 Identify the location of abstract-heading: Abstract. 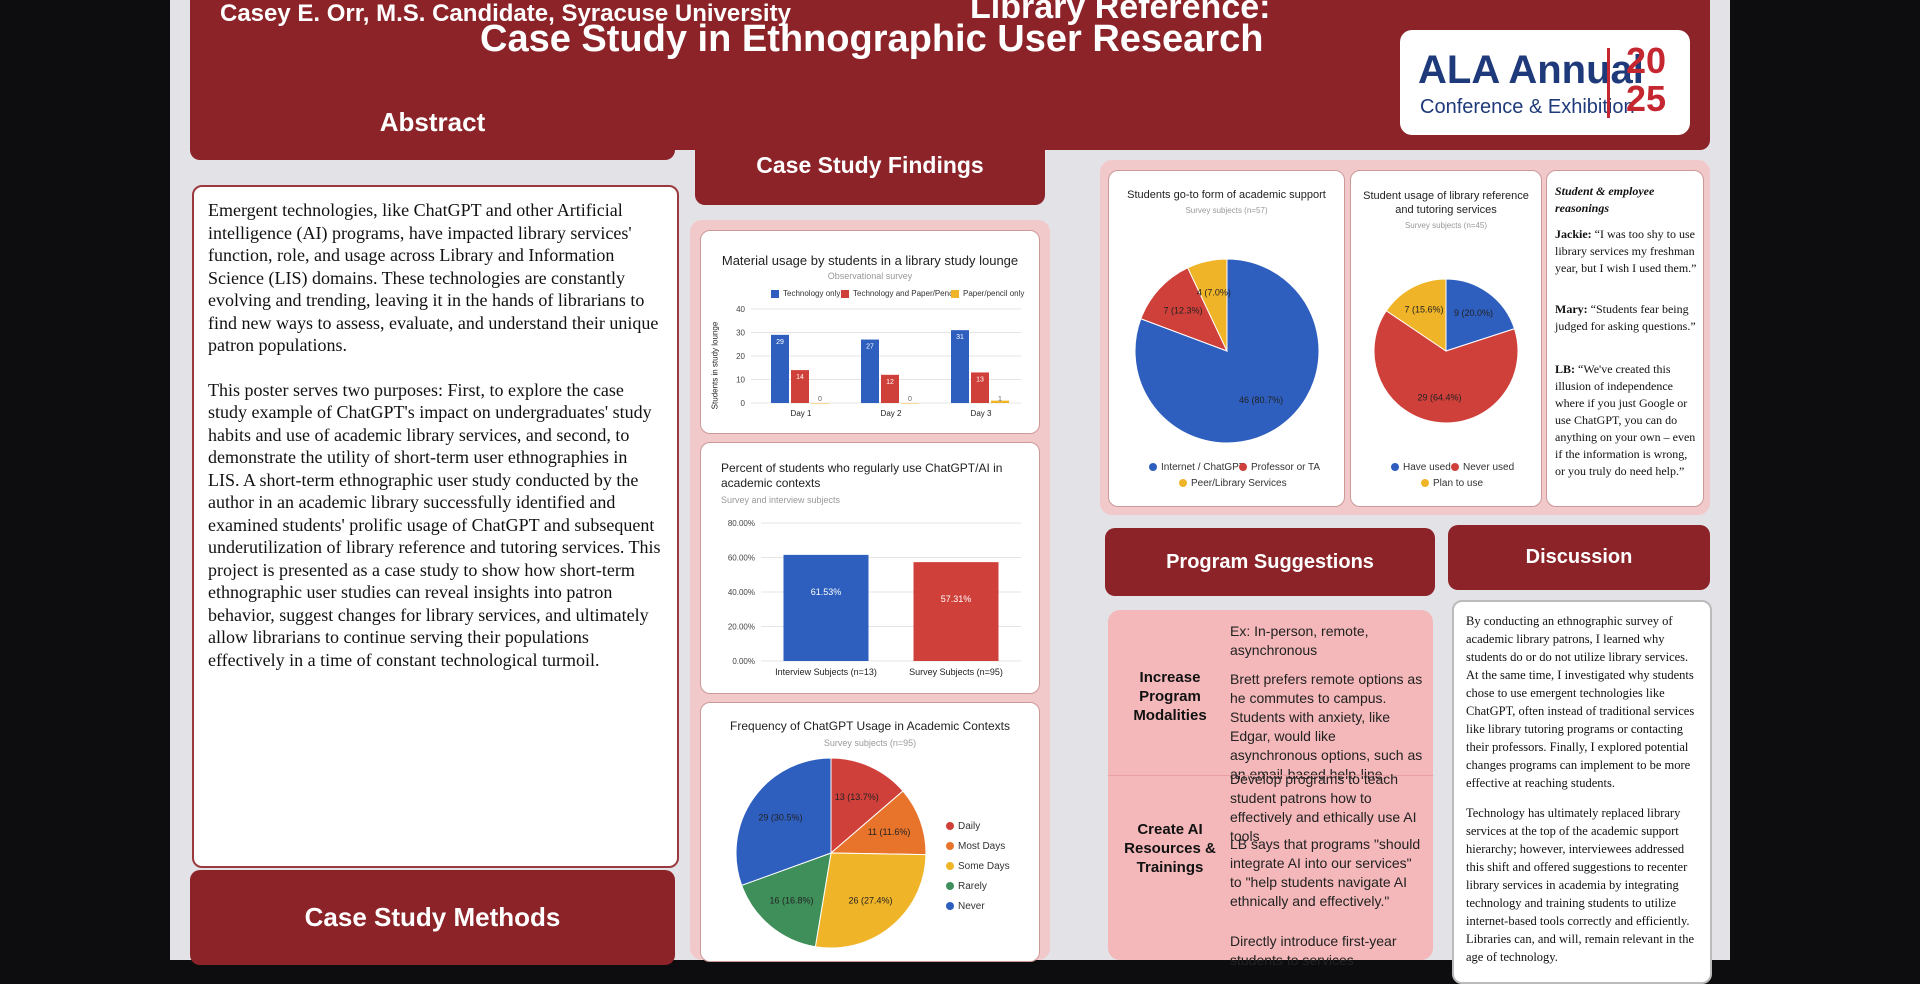
(432, 122).